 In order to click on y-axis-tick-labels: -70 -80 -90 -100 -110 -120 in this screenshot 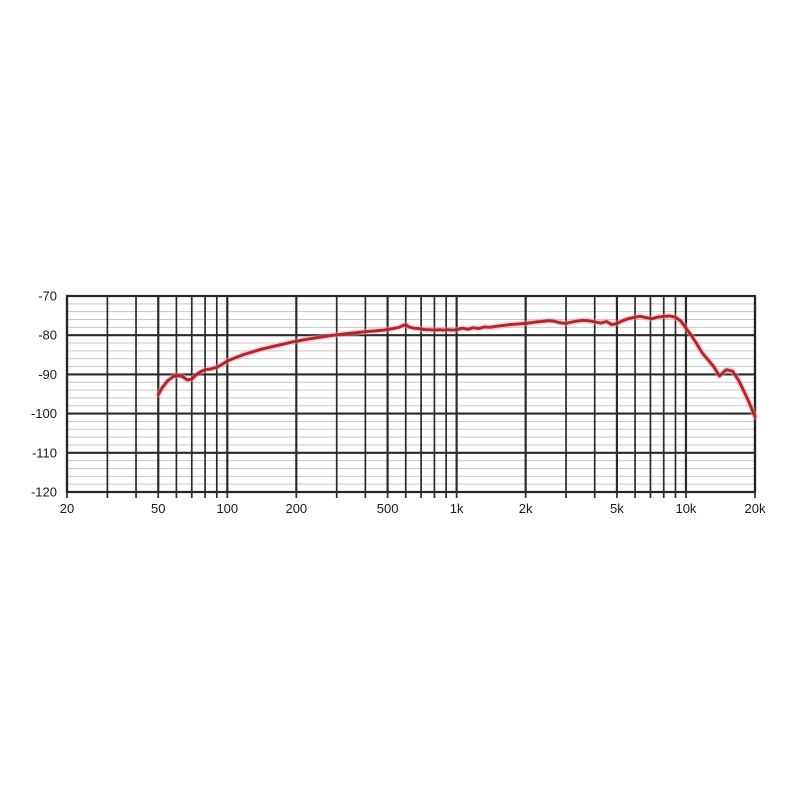, I will do `click(44, 394)`.